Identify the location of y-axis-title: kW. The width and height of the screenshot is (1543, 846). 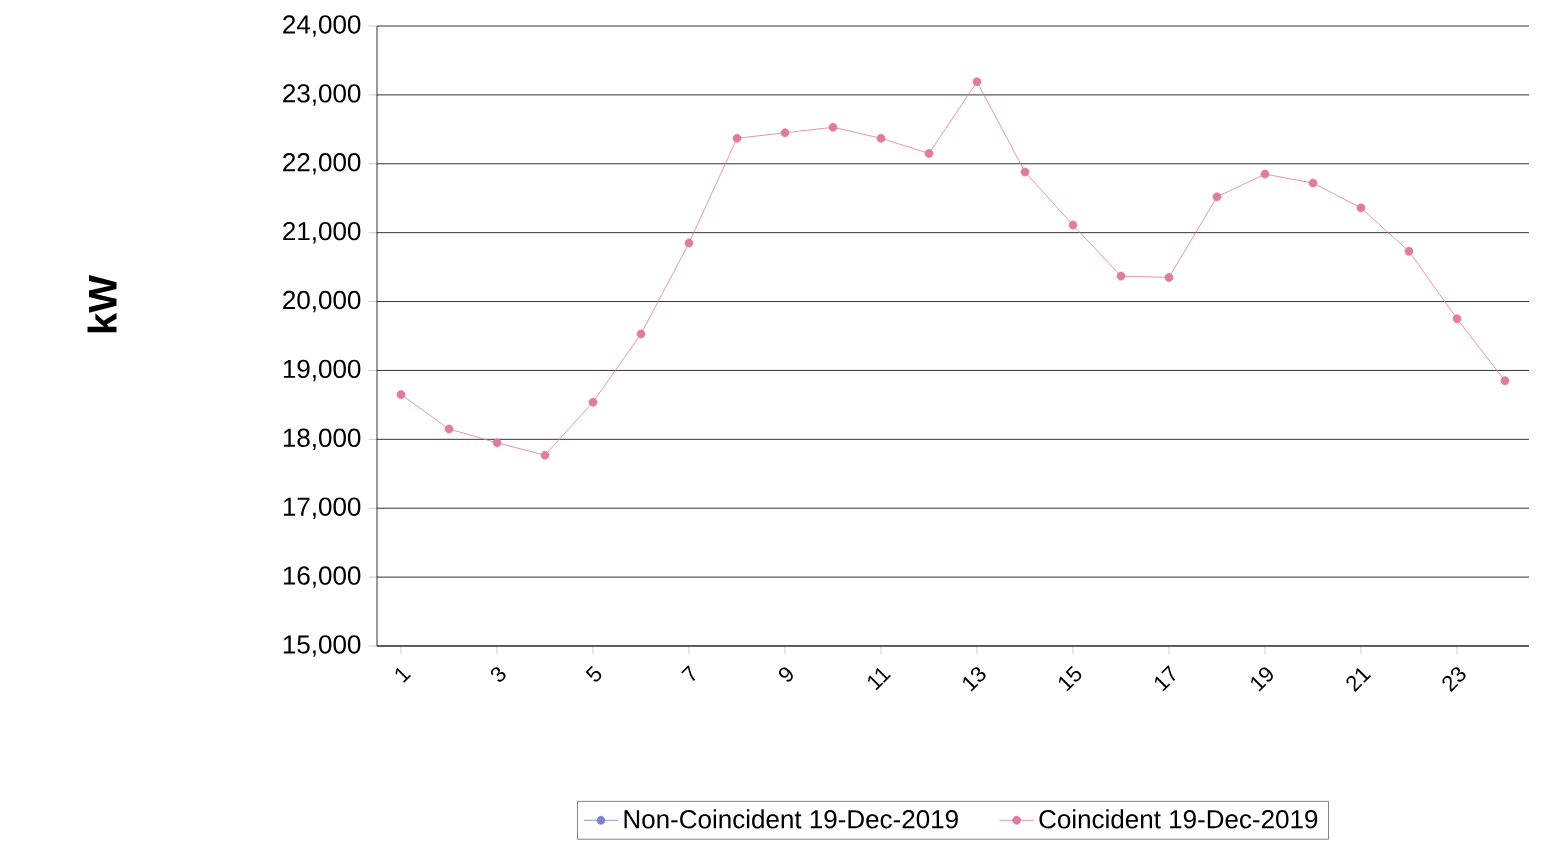
(102, 304).